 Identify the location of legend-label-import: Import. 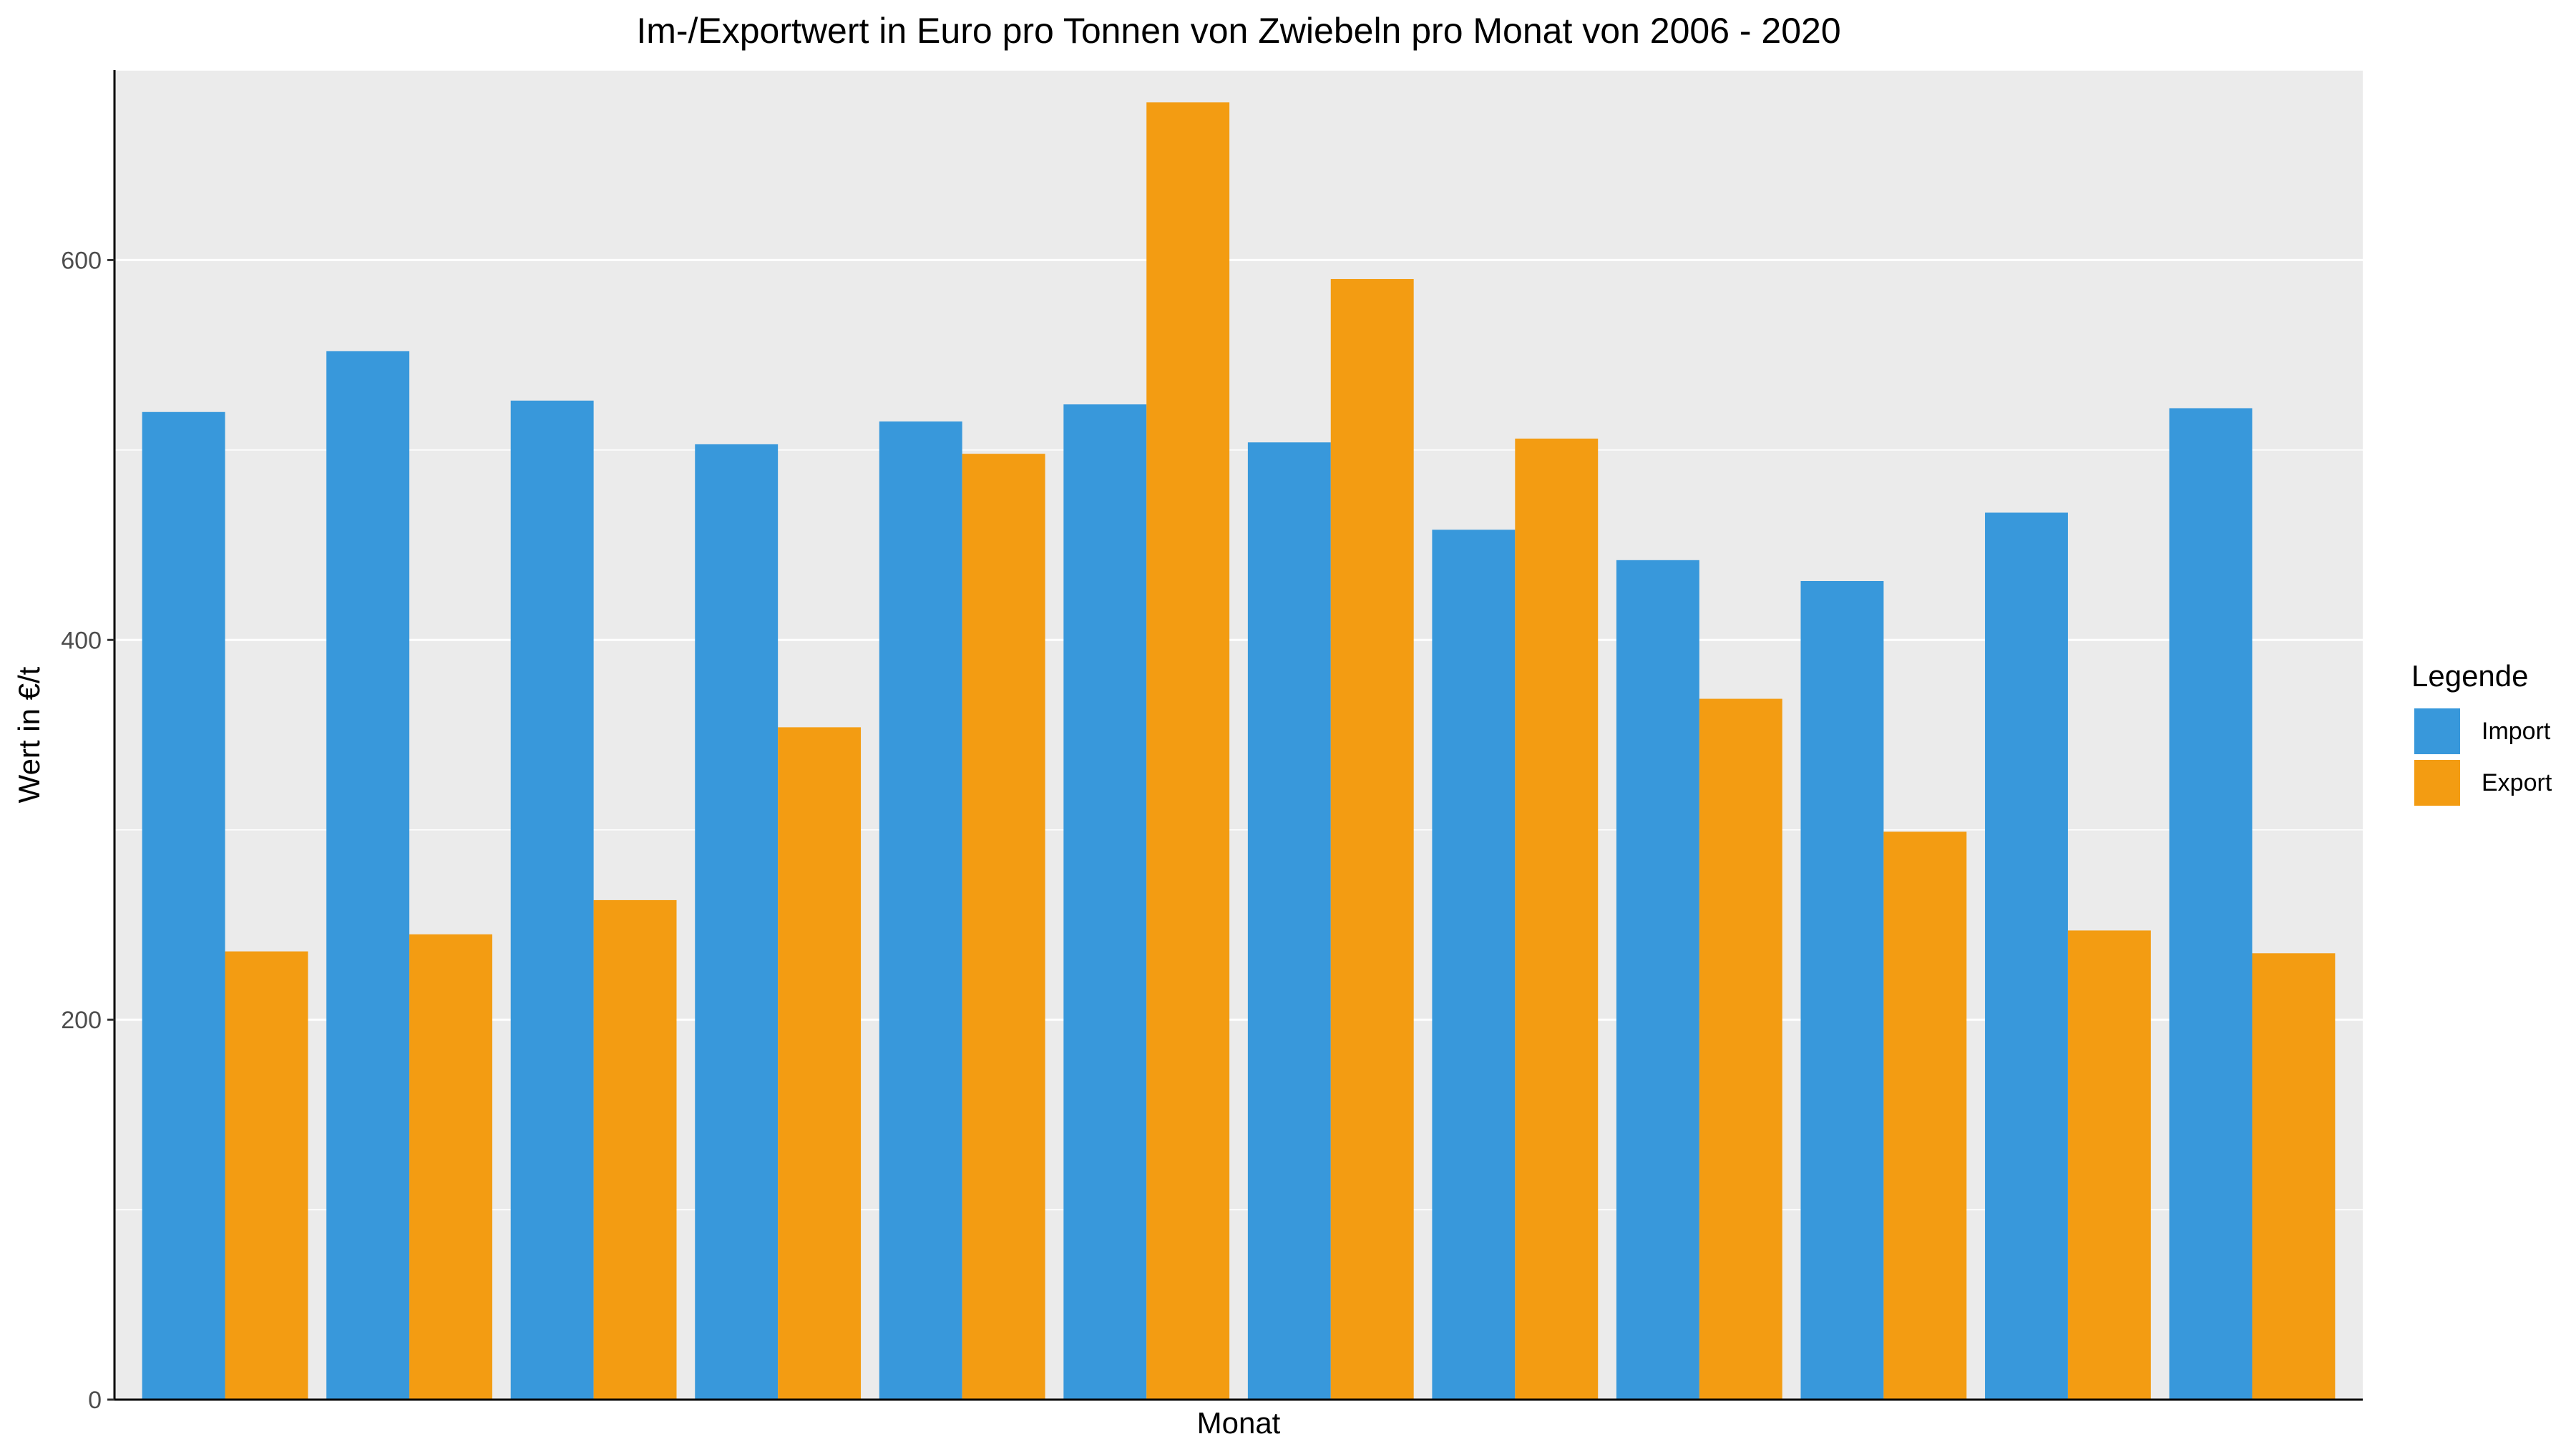
(2516, 731).